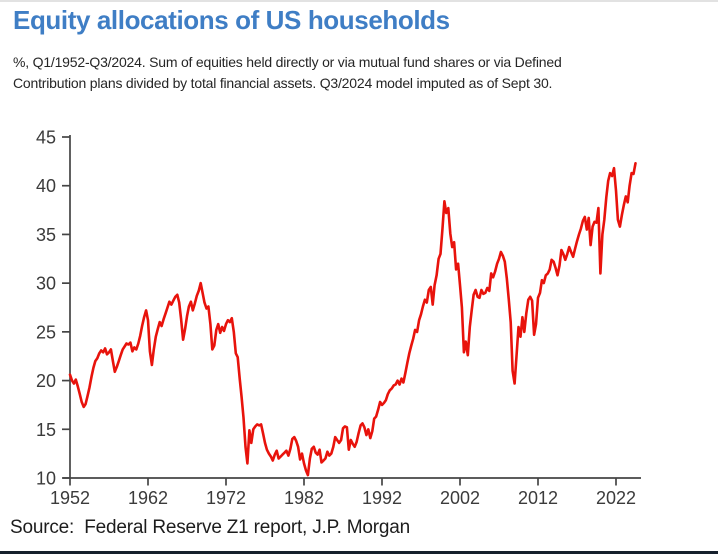 Image resolution: width=718 pixels, height=554 pixels. Describe the element at coordinates (46, 186) in the screenshot. I see `y-axis-tick-label: 40` at that location.